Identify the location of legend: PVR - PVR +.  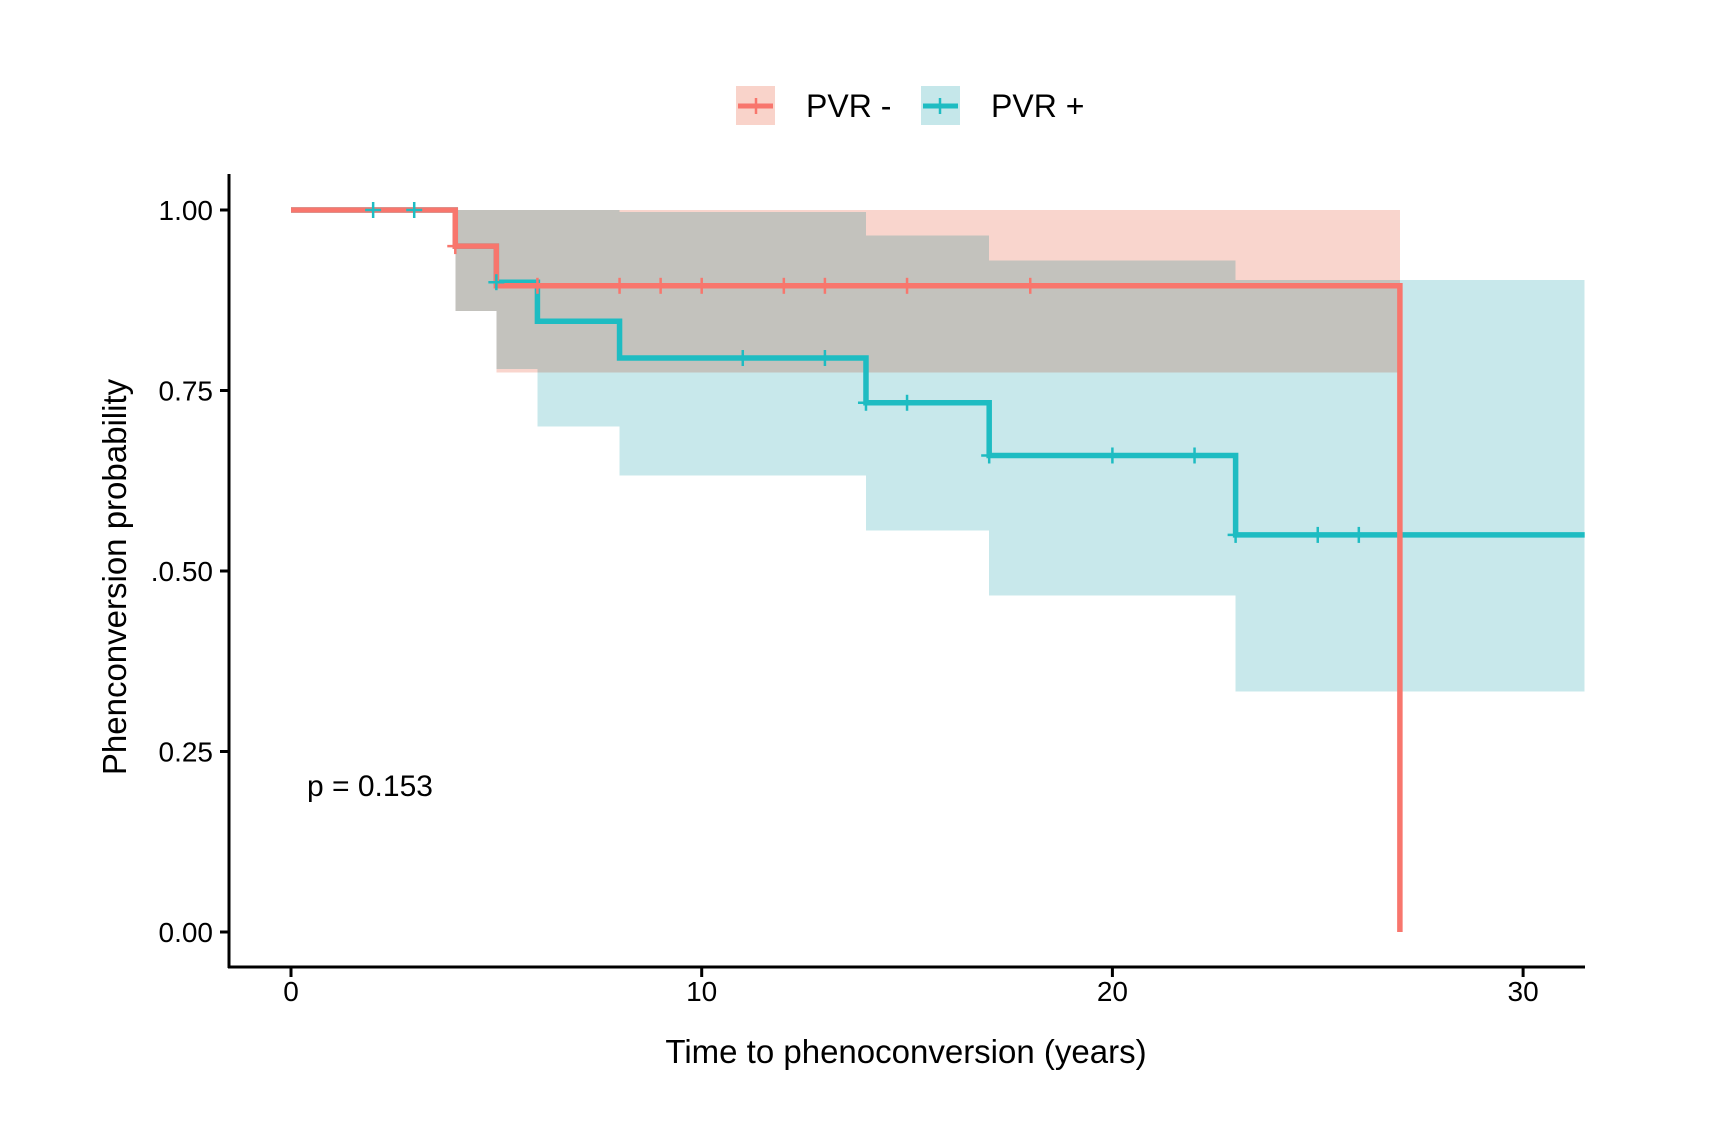
(910, 105).